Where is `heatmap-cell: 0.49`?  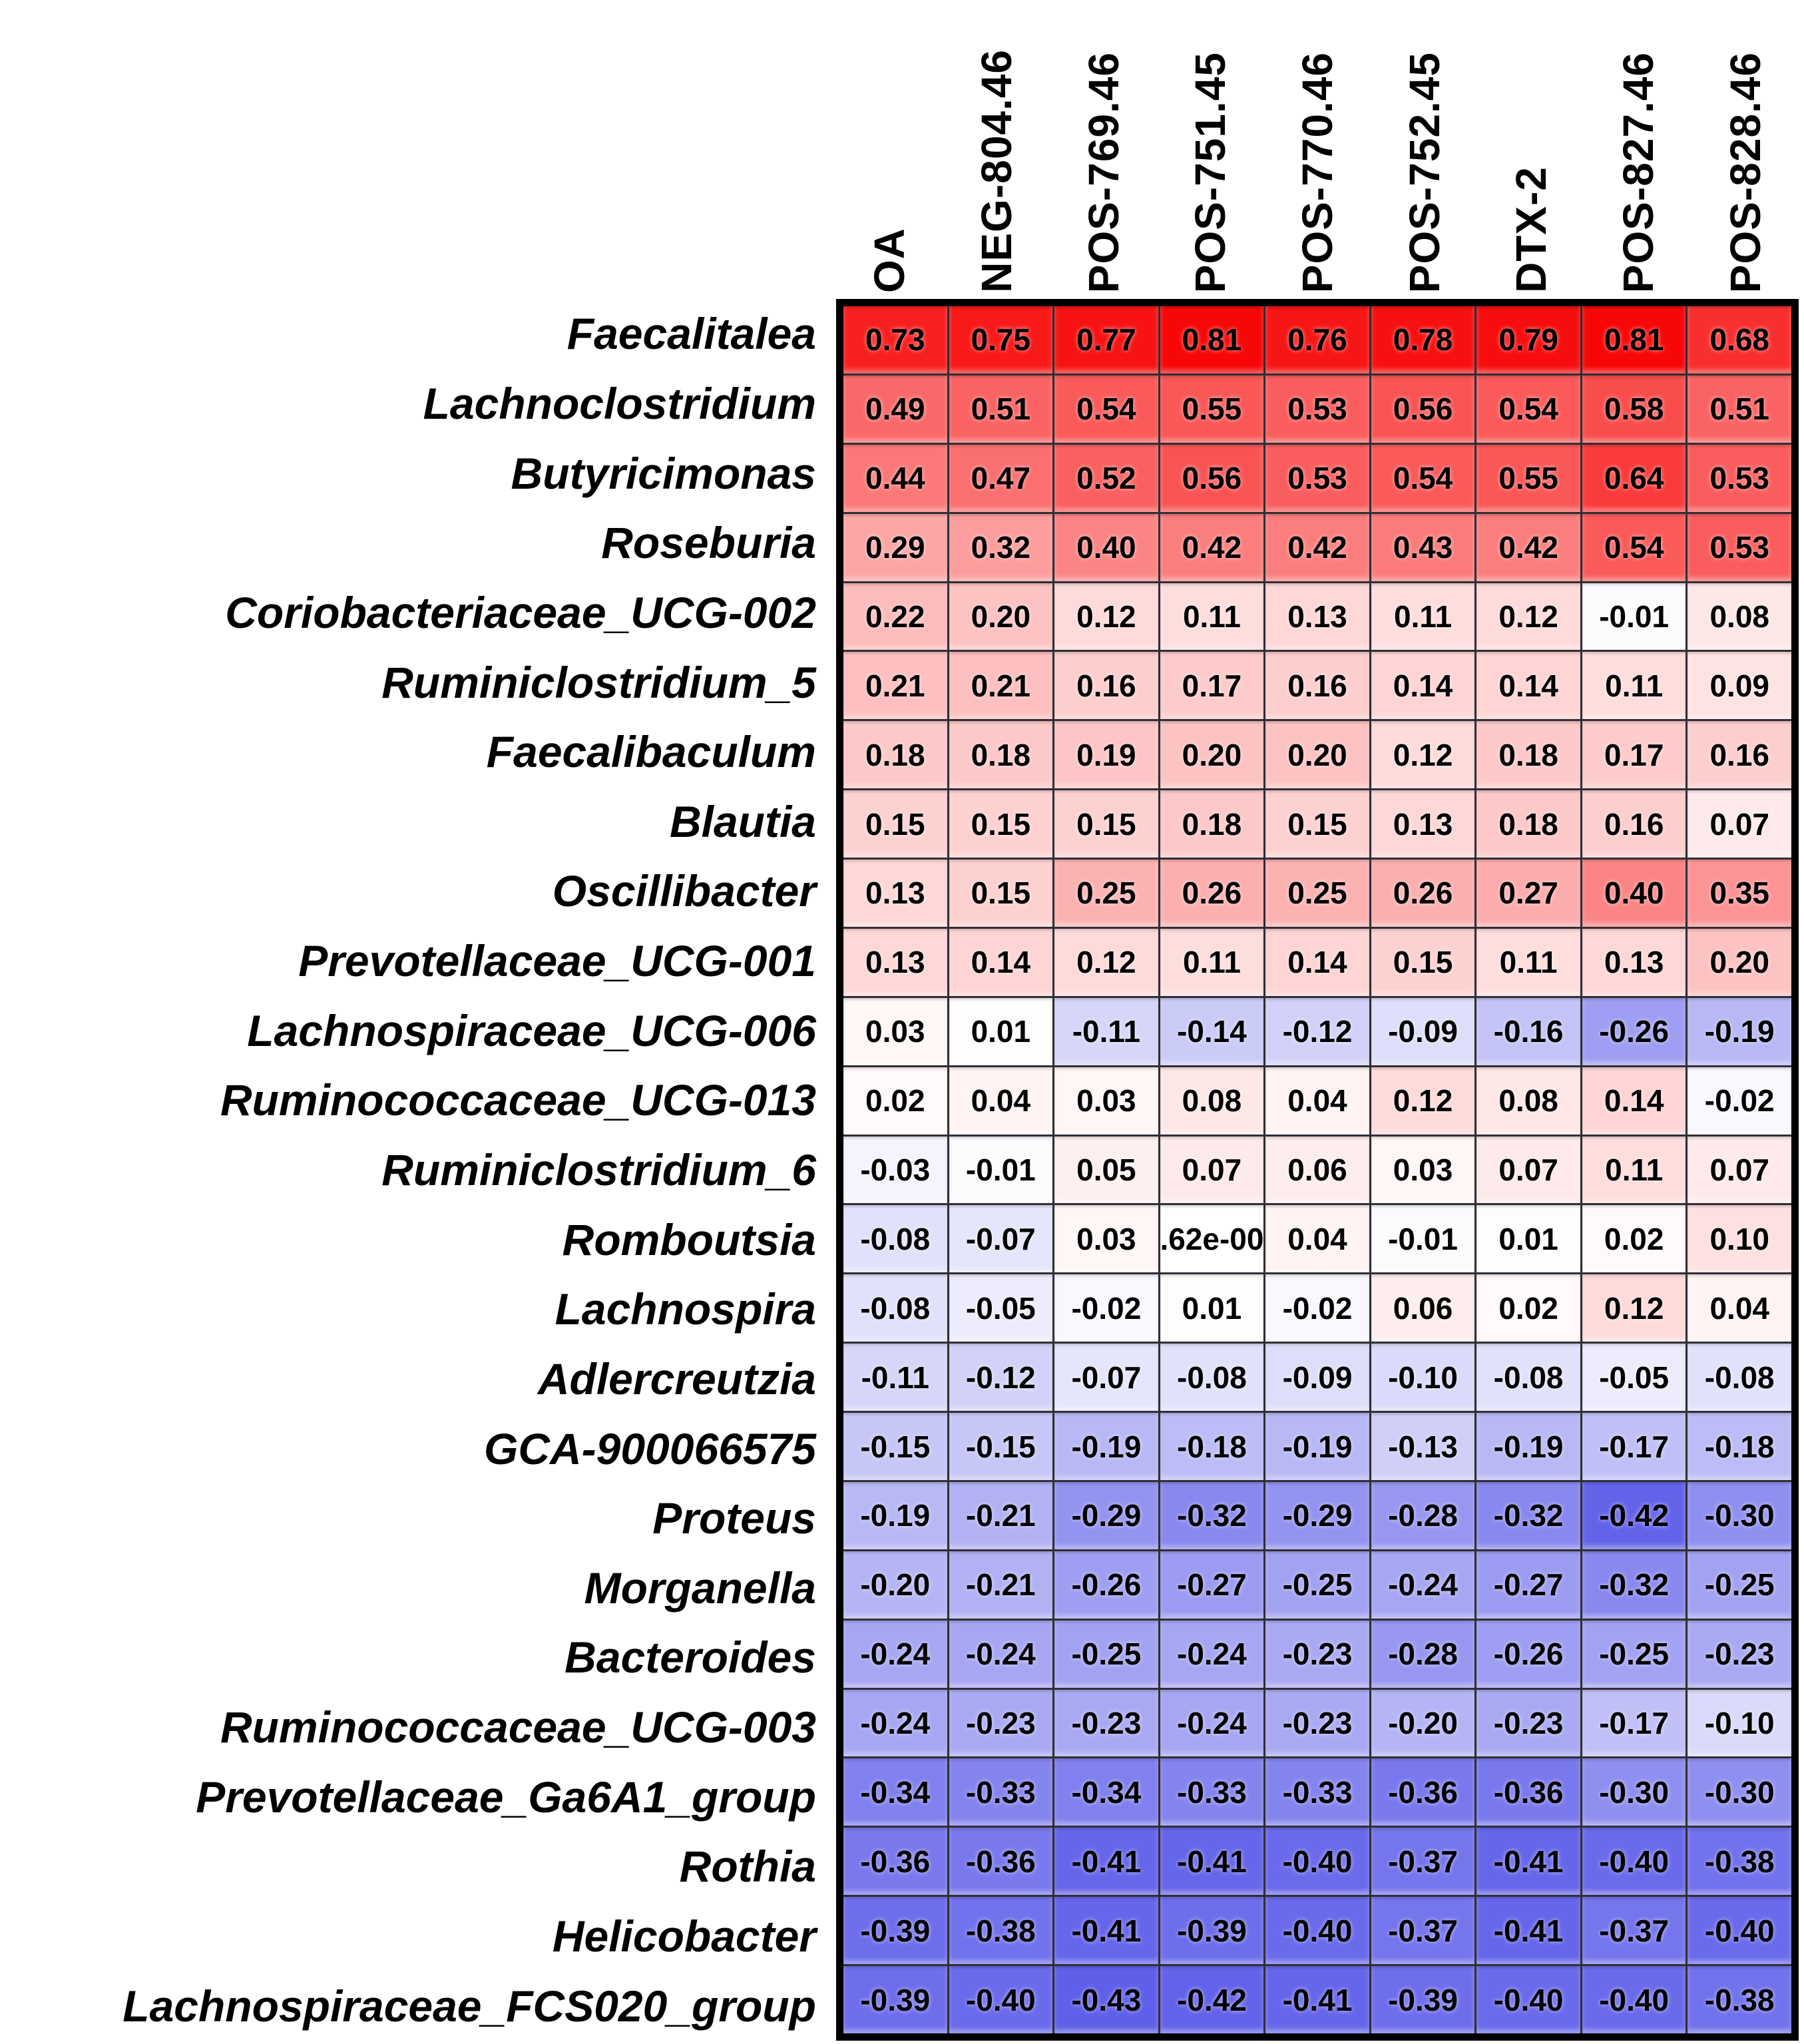 heatmap-cell: 0.49 is located at coordinates (895, 409).